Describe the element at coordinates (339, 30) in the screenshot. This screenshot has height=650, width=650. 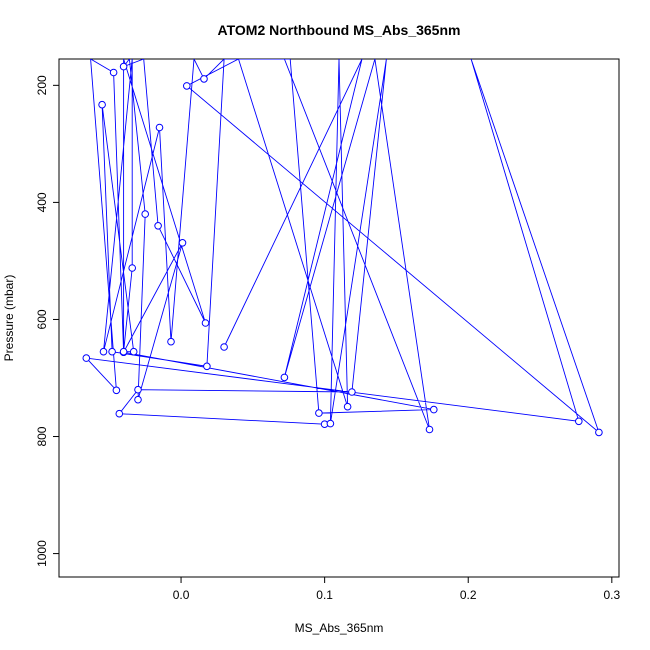
I see `chart-title: ATOM2 Northbound MS_Abs_365nm` at that location.